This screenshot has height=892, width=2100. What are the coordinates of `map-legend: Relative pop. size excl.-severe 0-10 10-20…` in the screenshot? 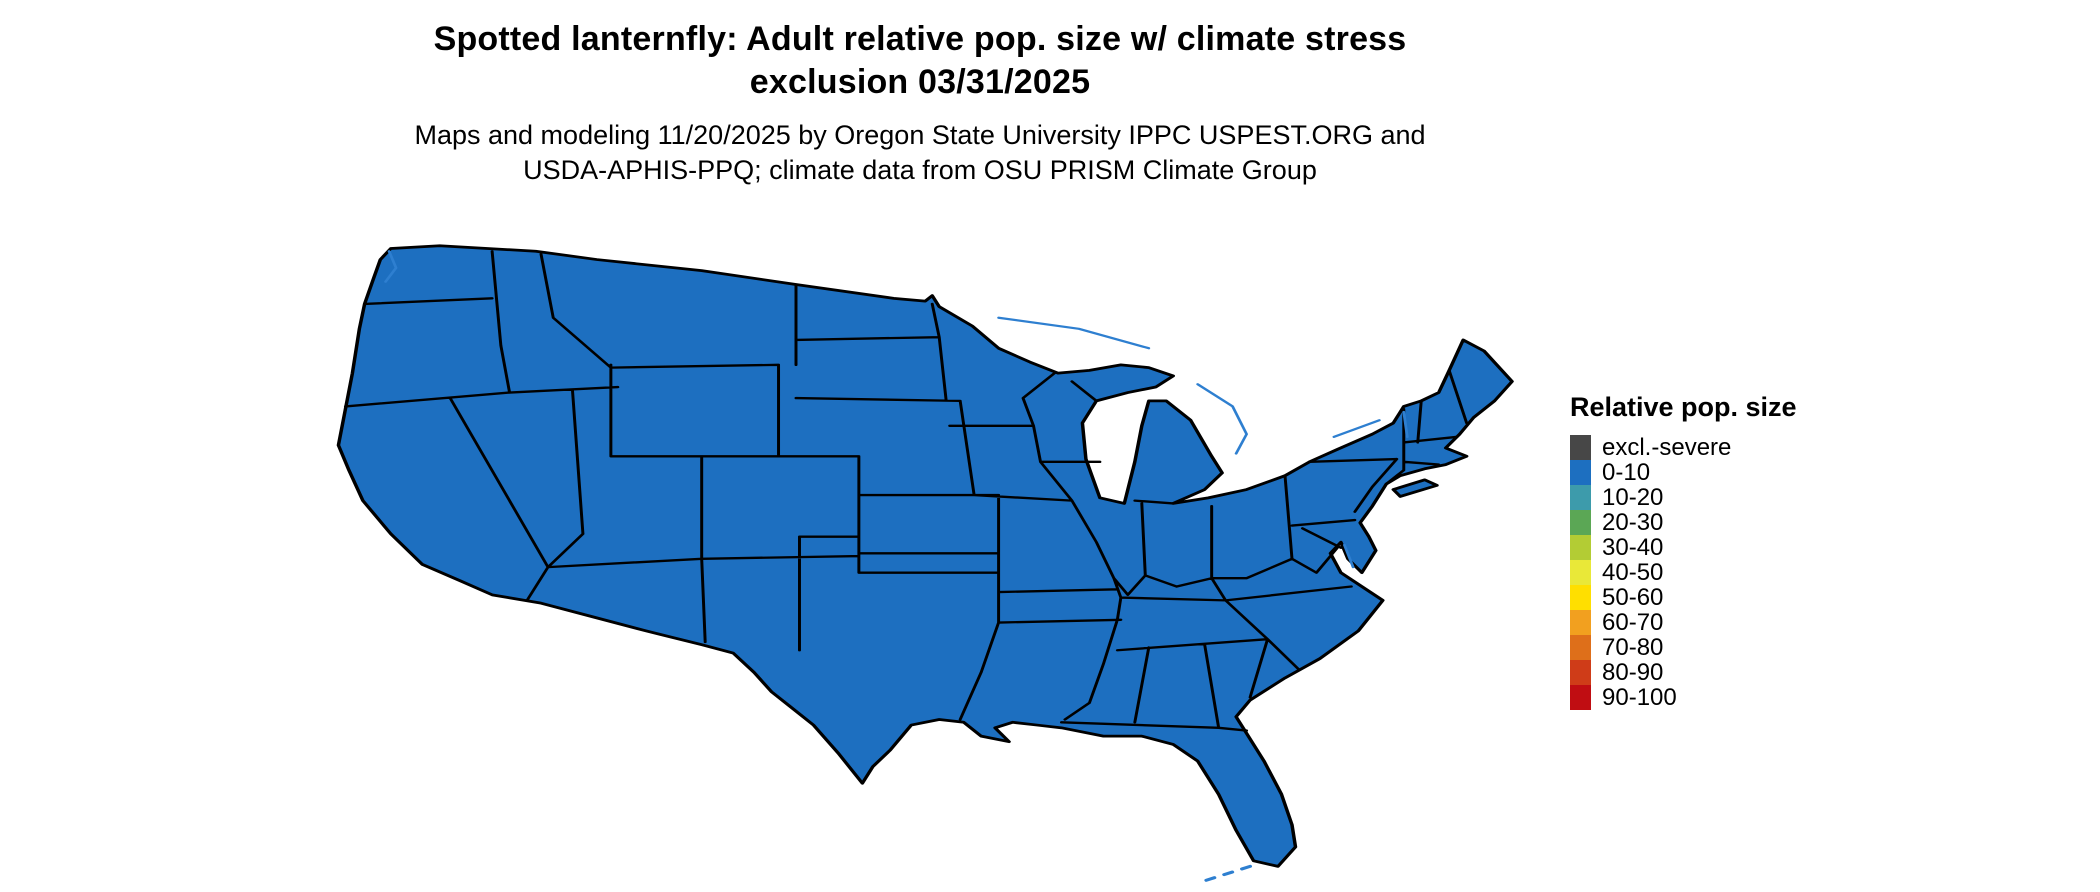 It's located at (1700, 551).